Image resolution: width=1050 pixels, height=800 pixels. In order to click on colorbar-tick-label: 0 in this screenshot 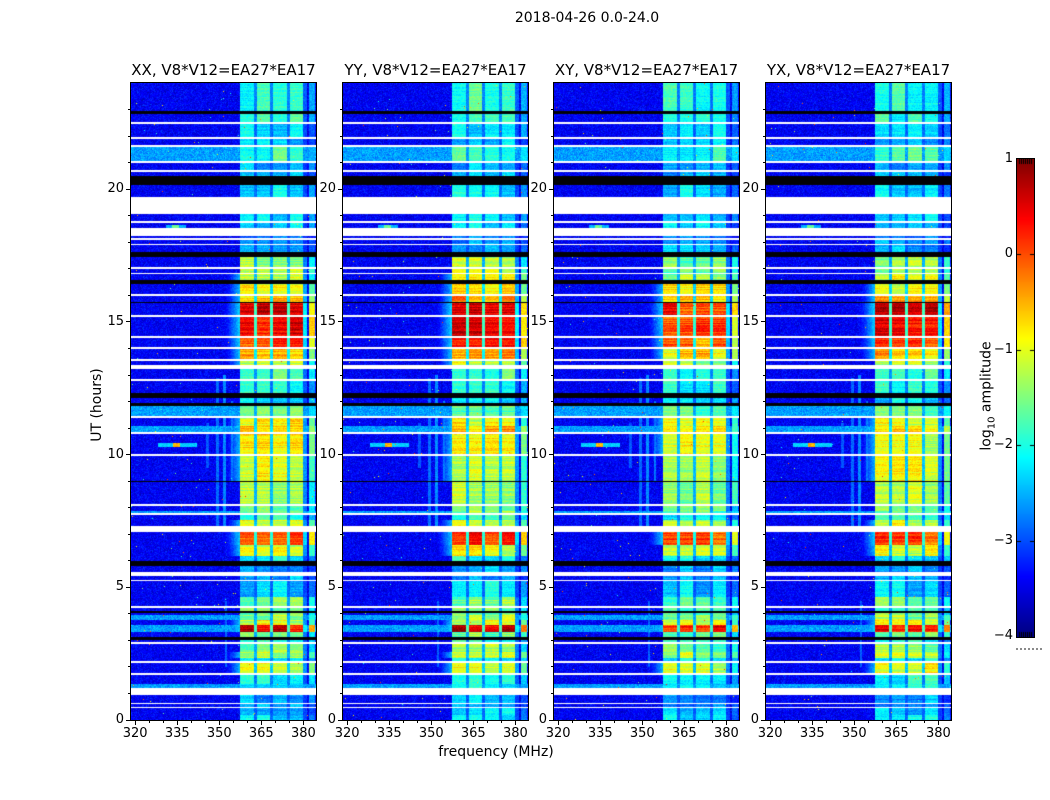, I will do `click(1008, 254)`.